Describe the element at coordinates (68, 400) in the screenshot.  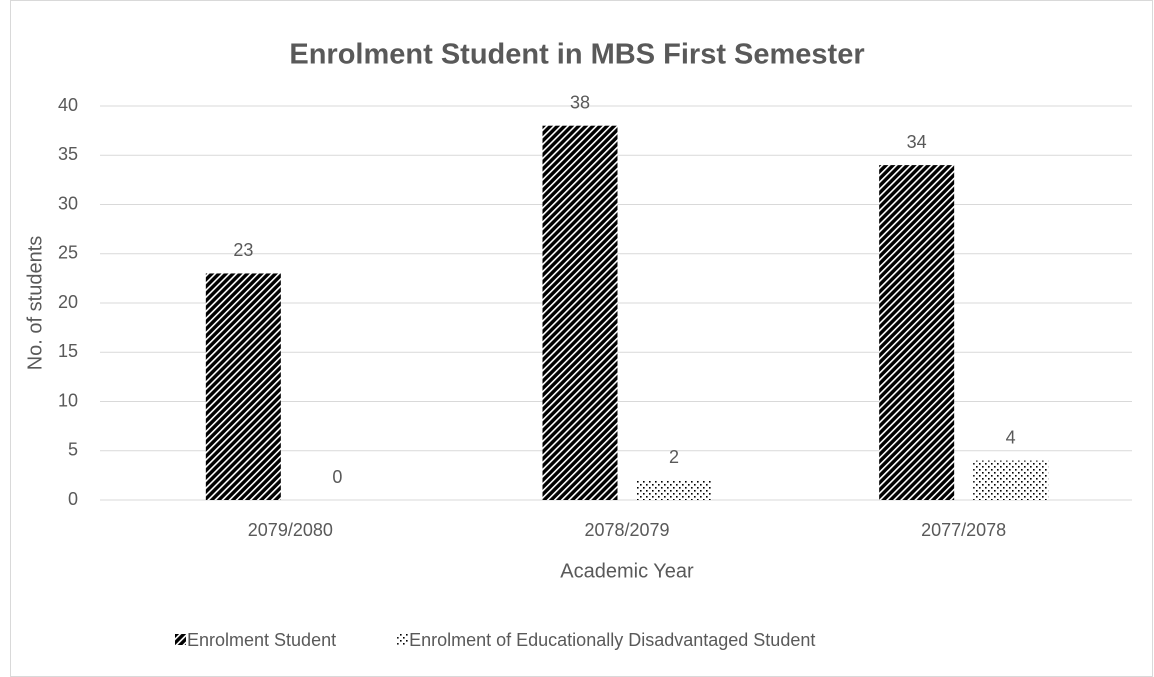
I see `y-tick-label: 10` at that location.